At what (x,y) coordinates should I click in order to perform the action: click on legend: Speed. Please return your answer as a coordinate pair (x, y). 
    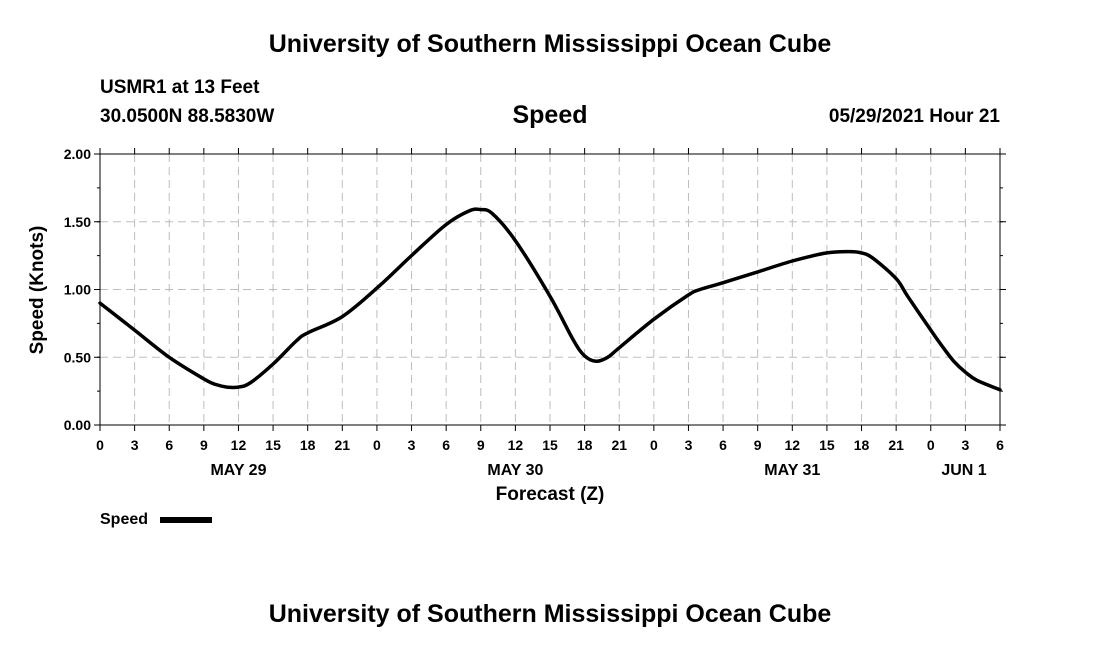
    Looking at the image, I should click on (156, 519).